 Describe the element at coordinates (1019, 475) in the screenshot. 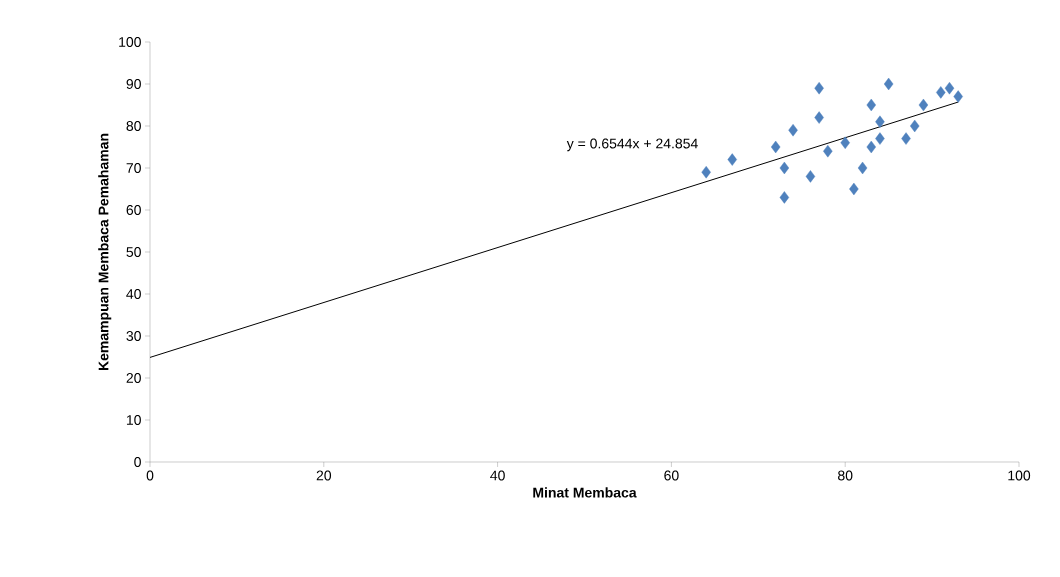

I see `x-tick-label: 100` at that location.